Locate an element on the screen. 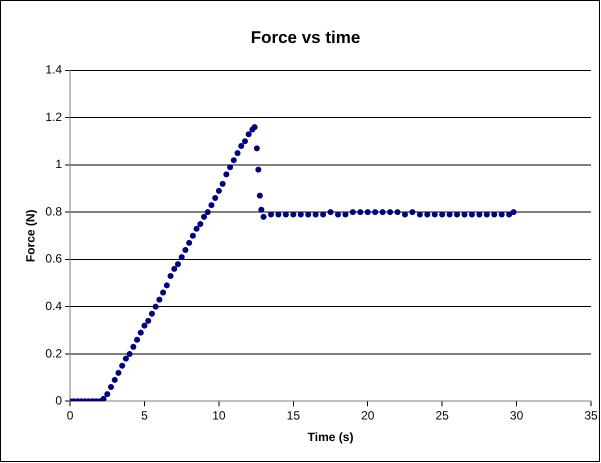 Image resolution: width=601 pixels, height=463 pixels. x-tick-label: 10 is located at coordinates (219, 415).